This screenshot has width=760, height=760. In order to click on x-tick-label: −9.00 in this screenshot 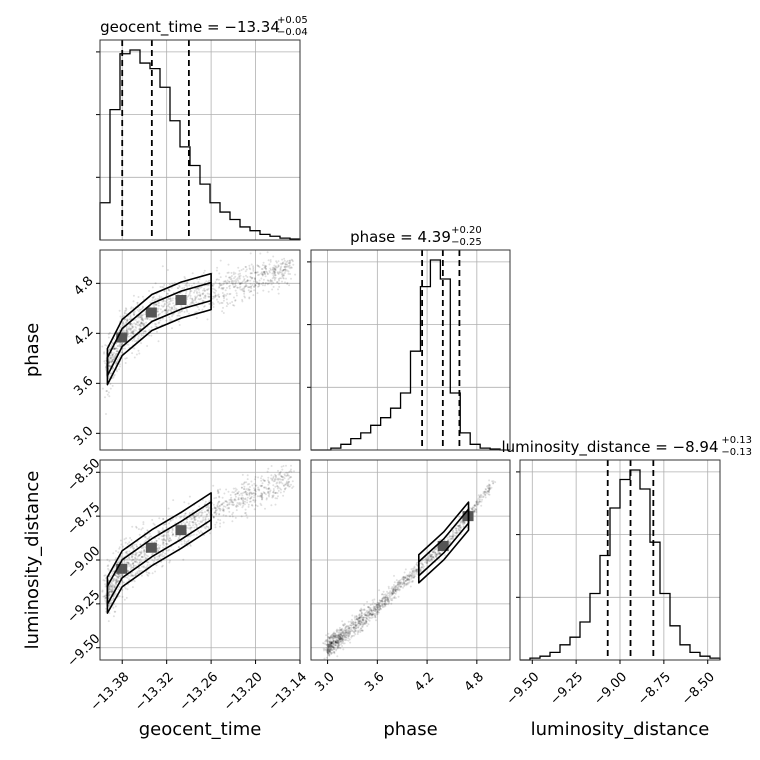, I will do `click(610, 689)`.